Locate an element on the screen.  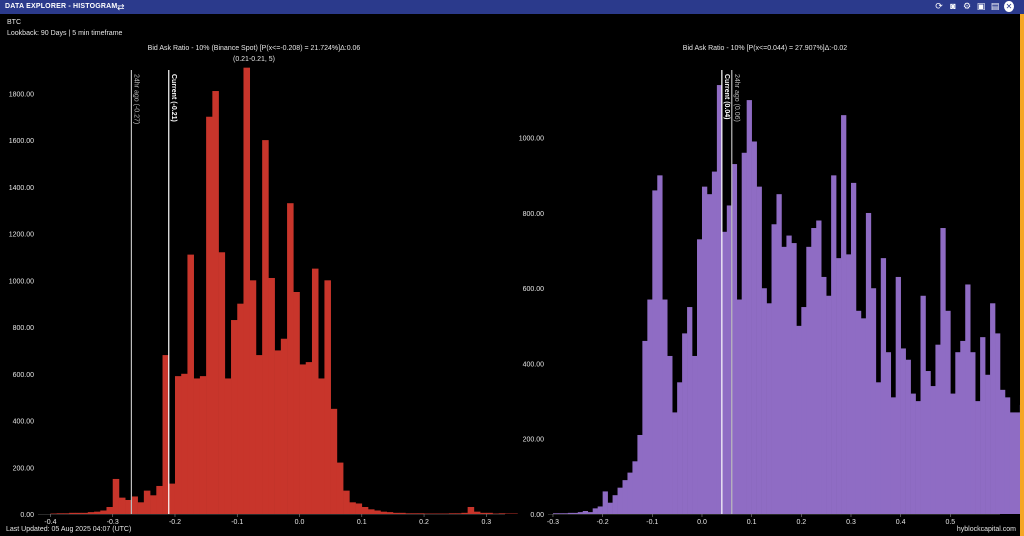
marker-label: 24hr ago (-0.27) is located at coordinates (135, 99).